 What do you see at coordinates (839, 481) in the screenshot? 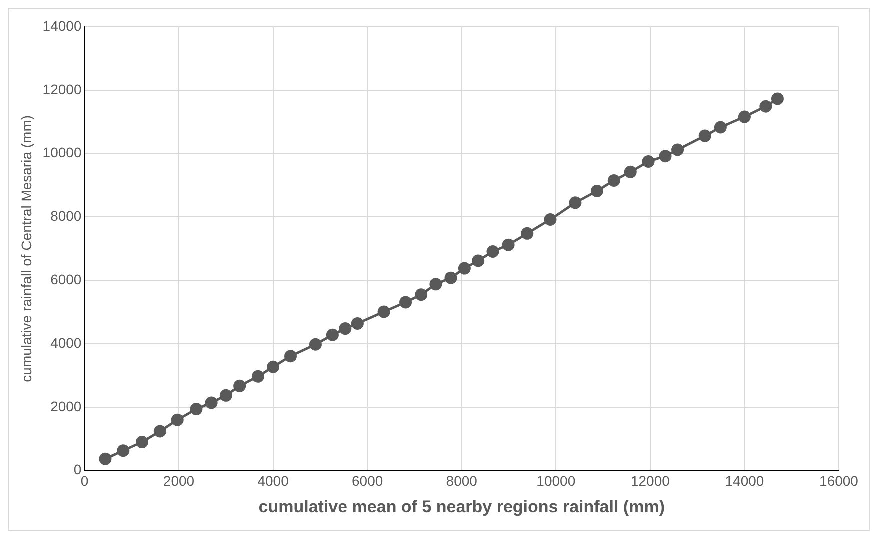
I see `x-tick-label: 16000` at bounding box center [839, 481].